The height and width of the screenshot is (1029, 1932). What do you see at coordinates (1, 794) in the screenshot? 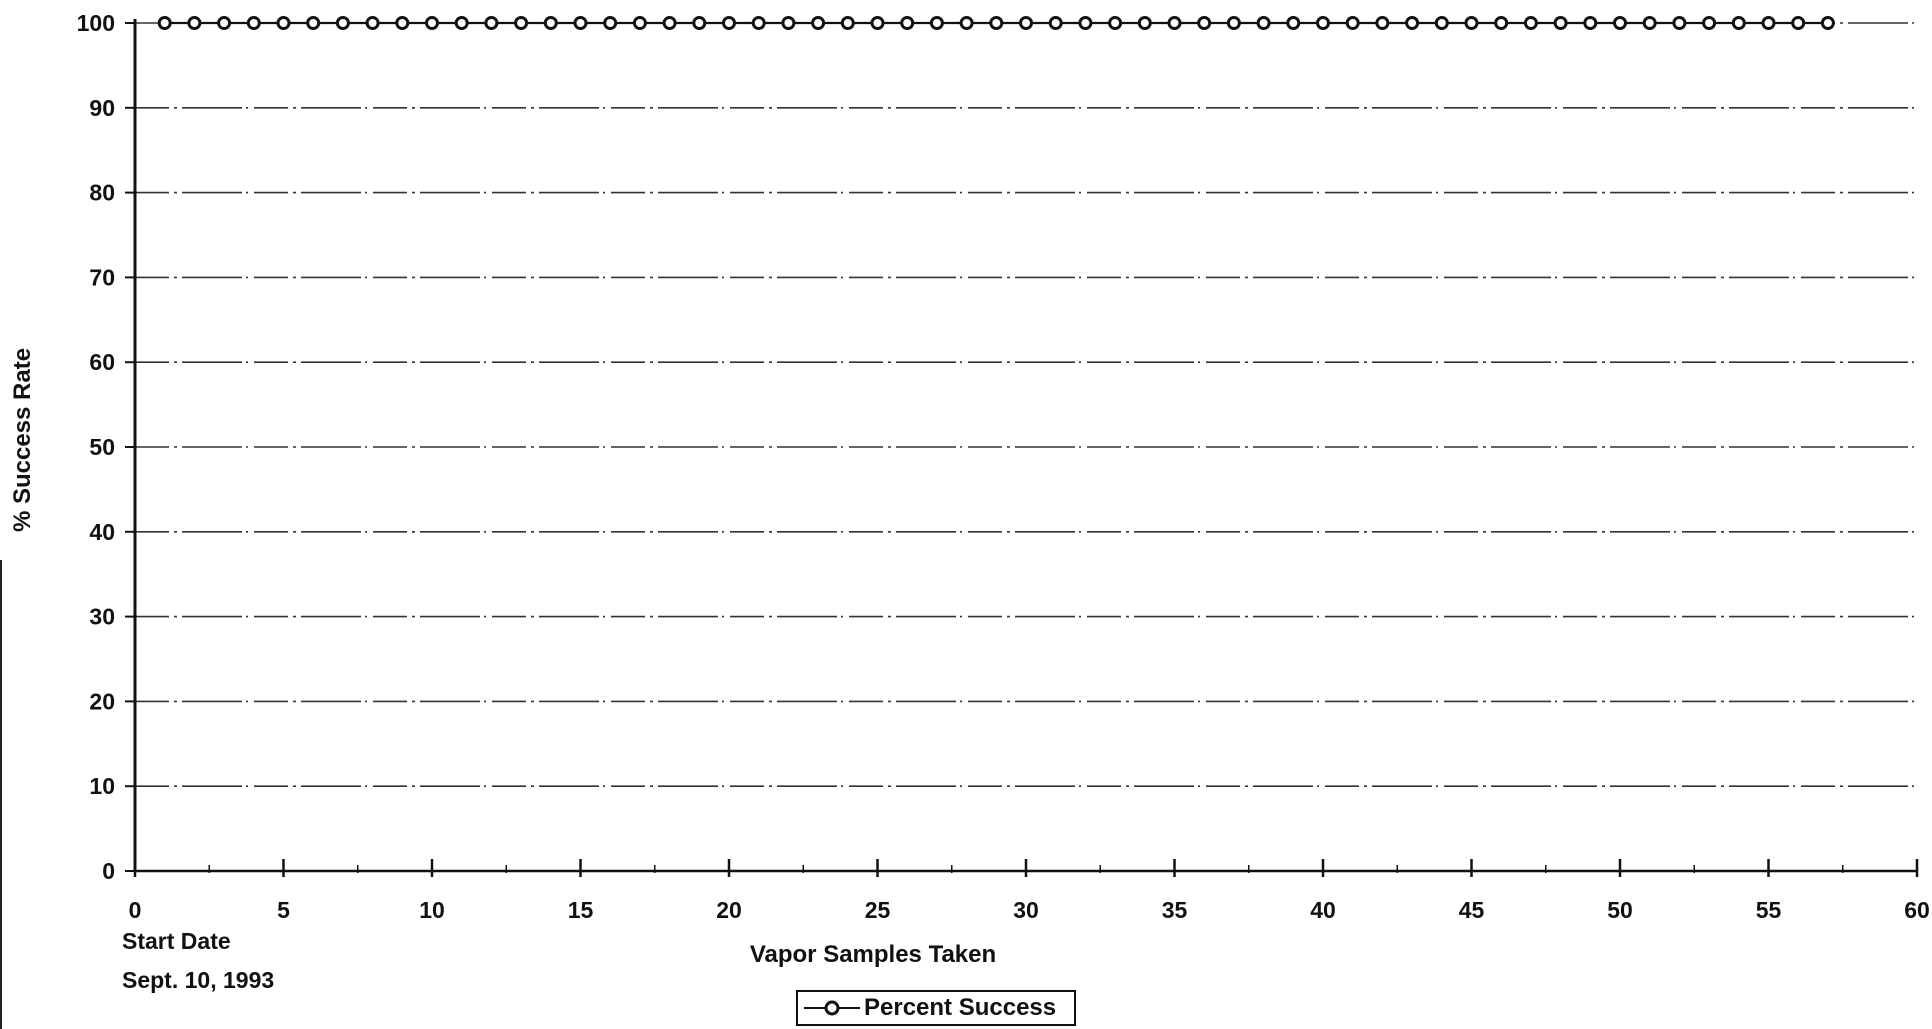
I see `left-edge-line` at bounding box center [1, 794].